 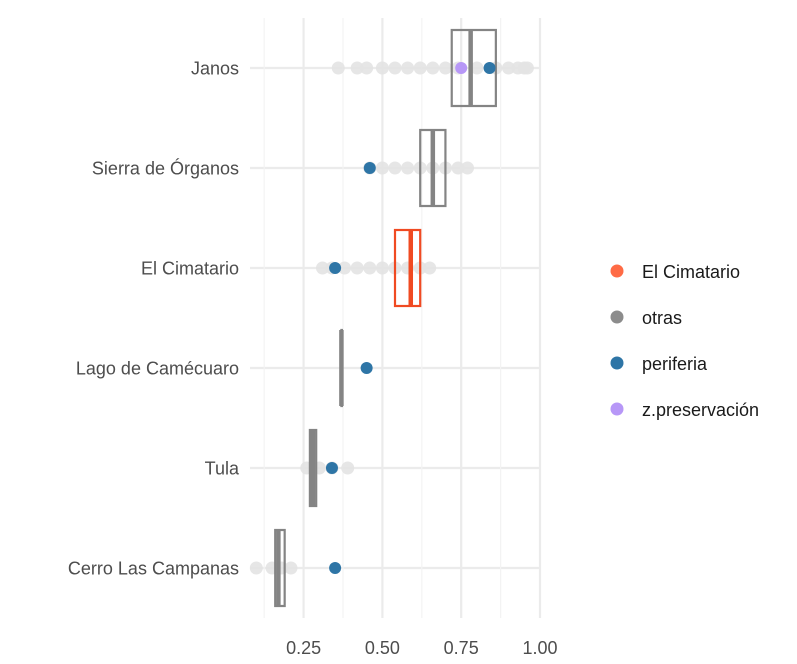 I want to click on x-tick-label: 0.25, so click(x=303, y=648).